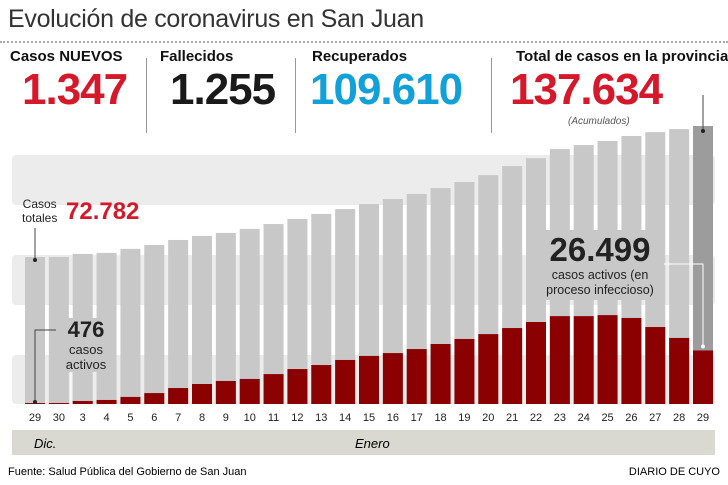 Image resolution: width=728 pixels, height=485 pixels. What do you see at coordinates (197, 56) in the screenshot?
I see `stat-deaths-label: Fallecidos` at bounding box center [197, 56].